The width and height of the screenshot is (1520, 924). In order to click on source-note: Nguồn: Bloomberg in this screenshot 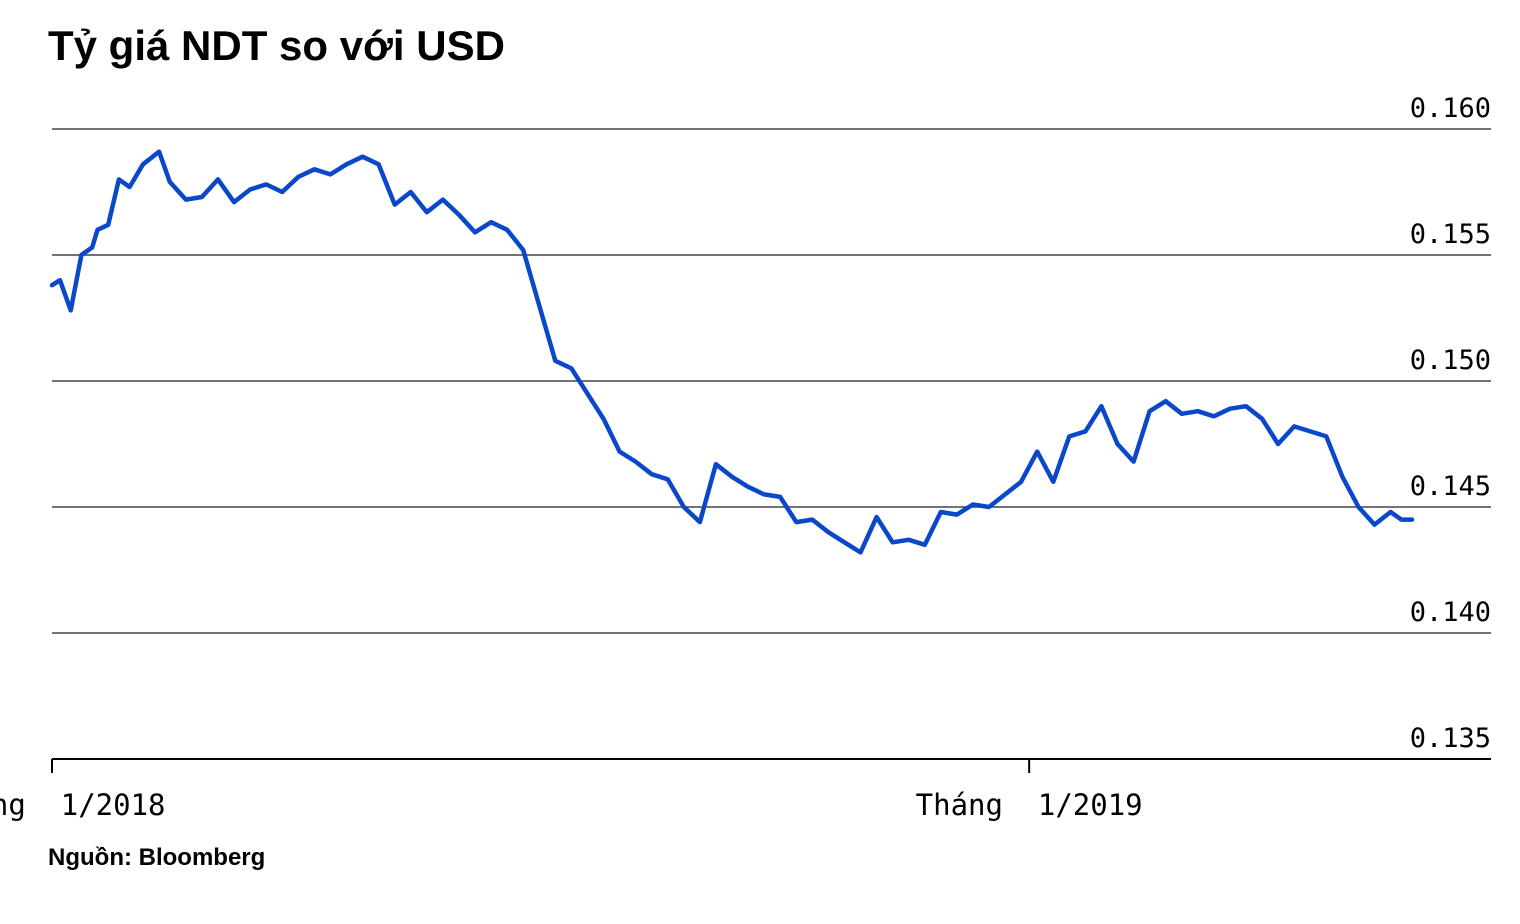, I will do `click(157, 857)`.